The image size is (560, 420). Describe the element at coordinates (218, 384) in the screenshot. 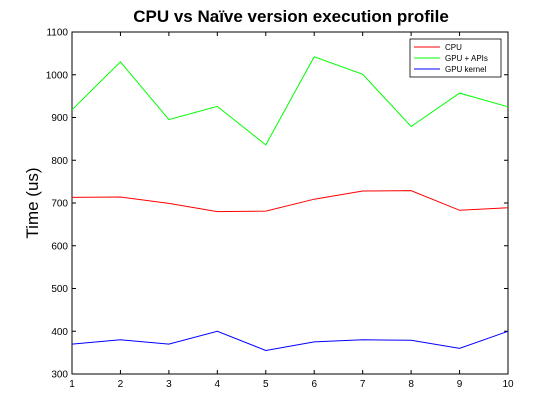

I see `x-tick-label: 4` at that location.